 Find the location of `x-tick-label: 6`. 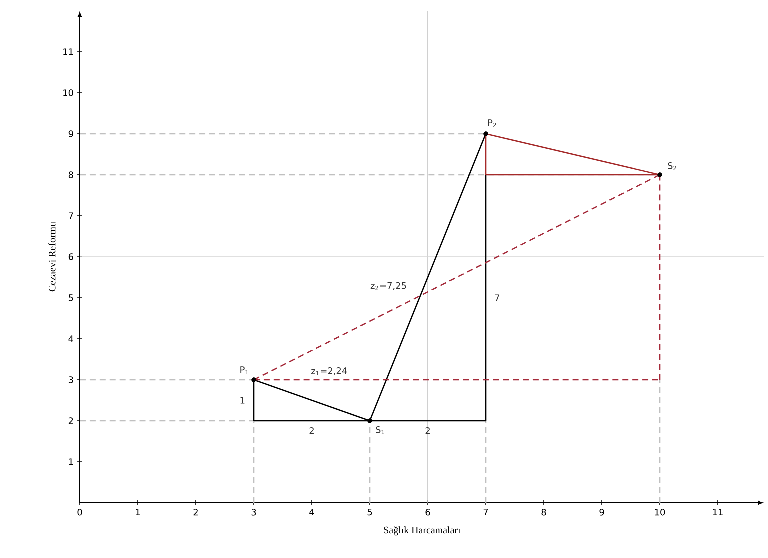

x-tick-label: 6 is located at coordinates (428, 512).